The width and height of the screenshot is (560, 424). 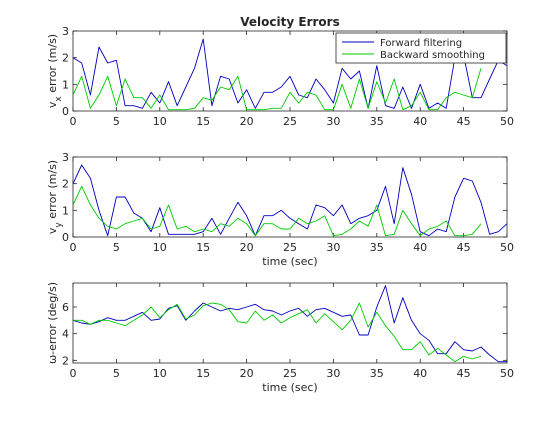 I want to click on y-axis-label: vx error (m/s), so click(x=55, y=71).